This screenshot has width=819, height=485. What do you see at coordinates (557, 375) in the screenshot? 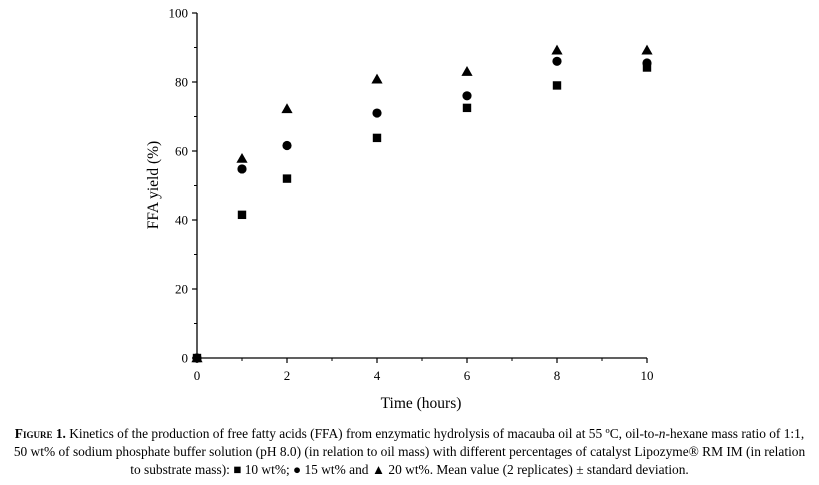
I see `x-tick-label: 8` at bounding box center [557, 375].